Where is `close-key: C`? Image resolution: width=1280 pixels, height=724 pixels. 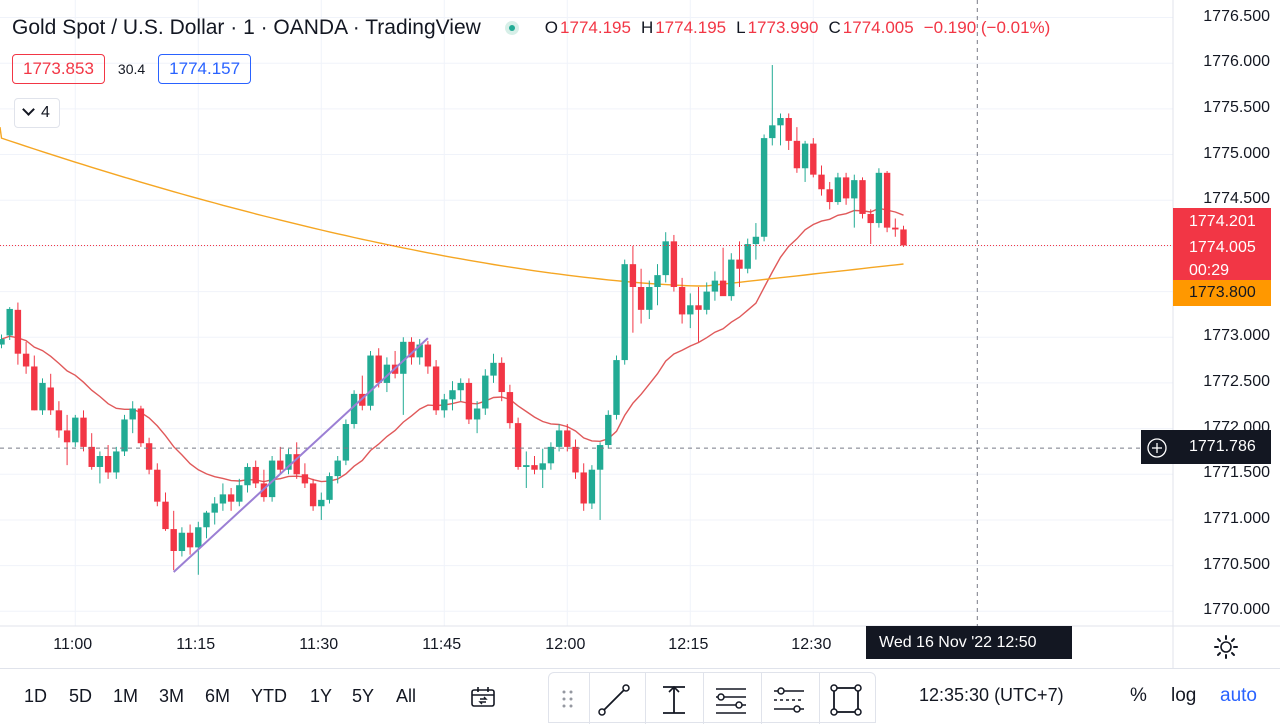 close-key: C is located at coordinates (834, 27).